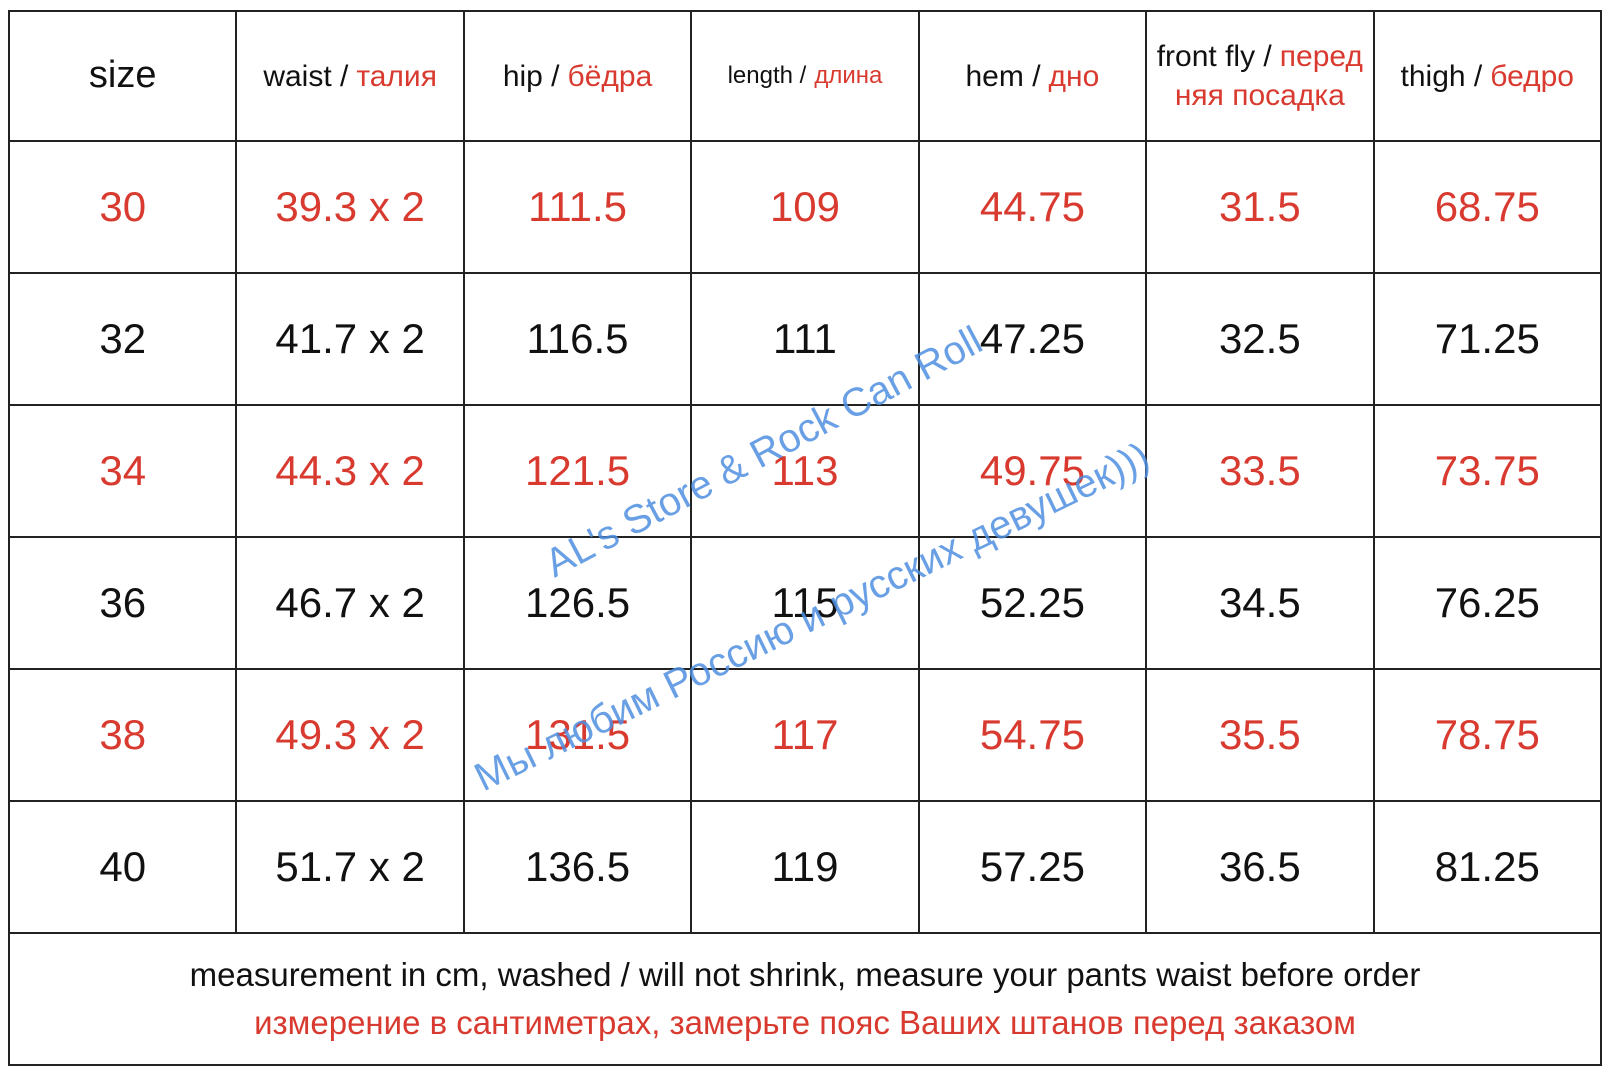  I want to click on header-ru: длина, so click(848, 76).